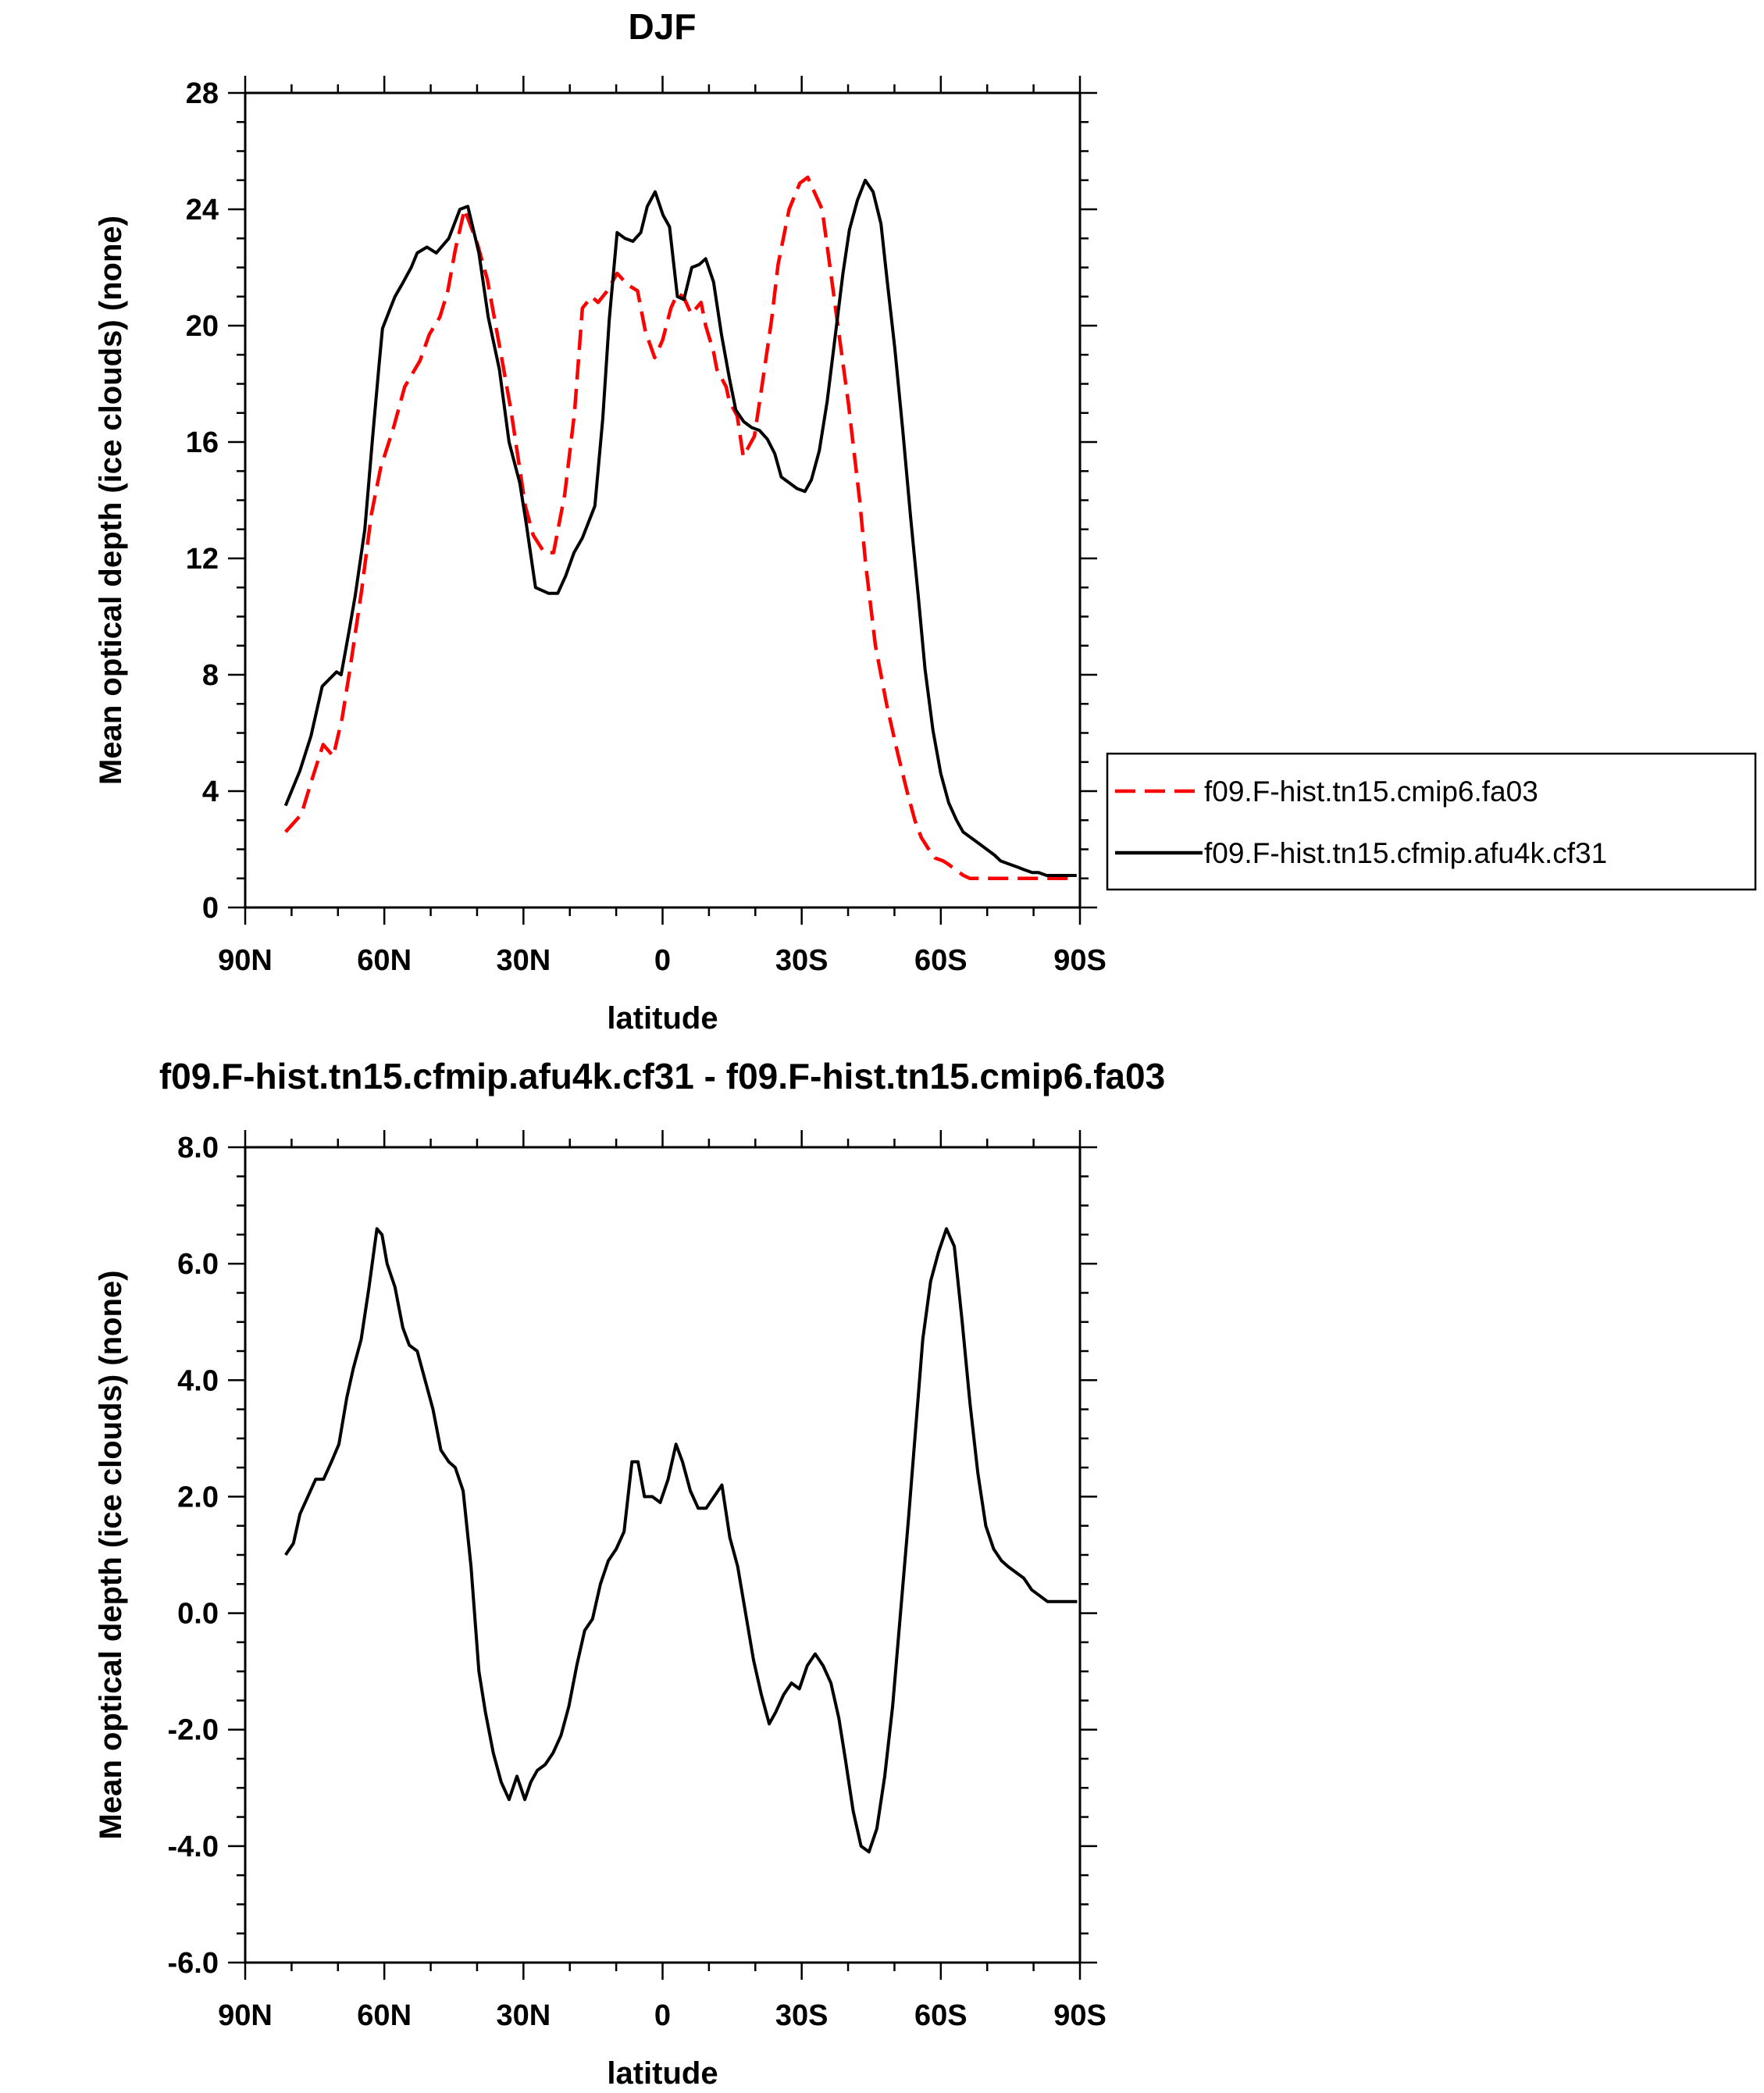 The width and height of the screenshot is (1764, 2093). What do you see at coordinates (202, 559) in the screenshot?
I see `y-tick-label: 12` at bounding box center [202, 559].